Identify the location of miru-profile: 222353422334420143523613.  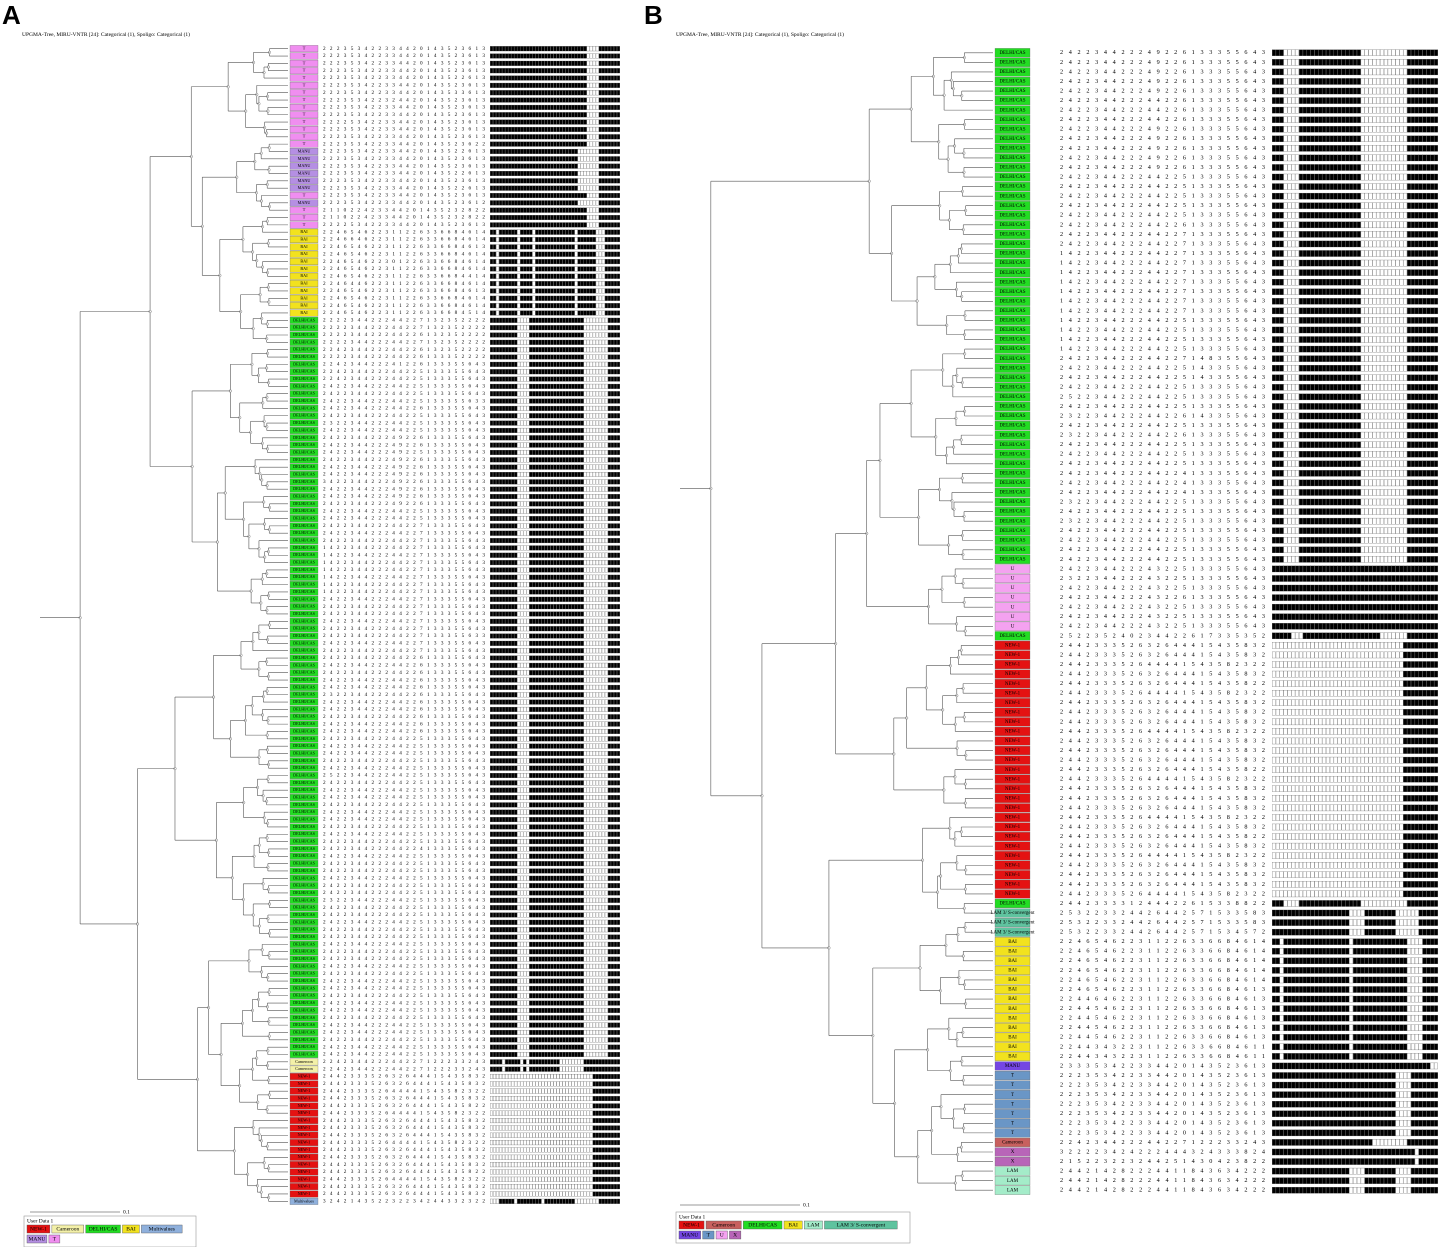
(404, 166).